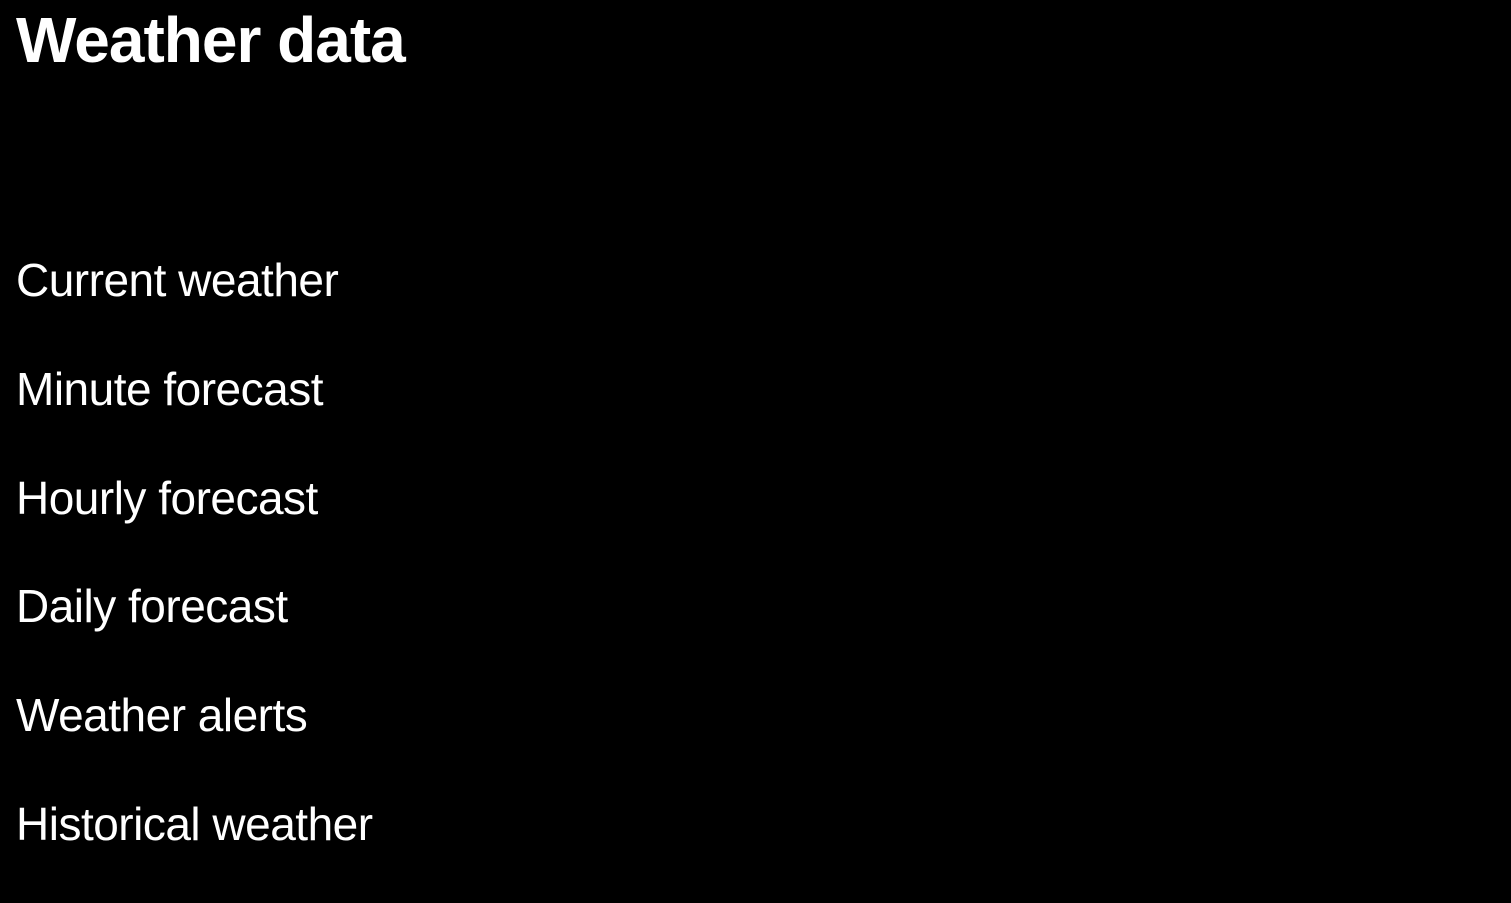  Describe the element at coordinates (194, 823) in the screenshot. I see `topic-item-historical-weather: Historical weather` at that location.